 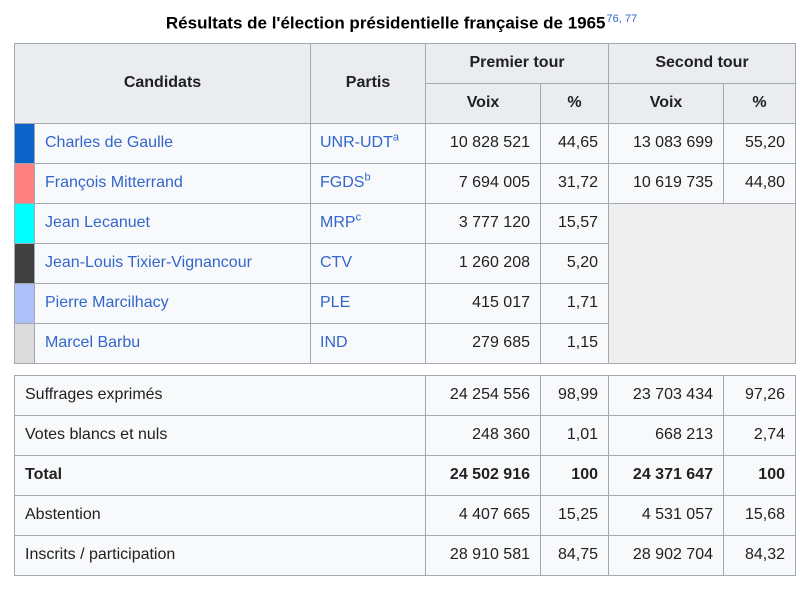 What do you see at coordinates (93, 343) in the screenshot?
I see `candidate-name-link: Marcel Barbu` at bounding box center [93, 343].